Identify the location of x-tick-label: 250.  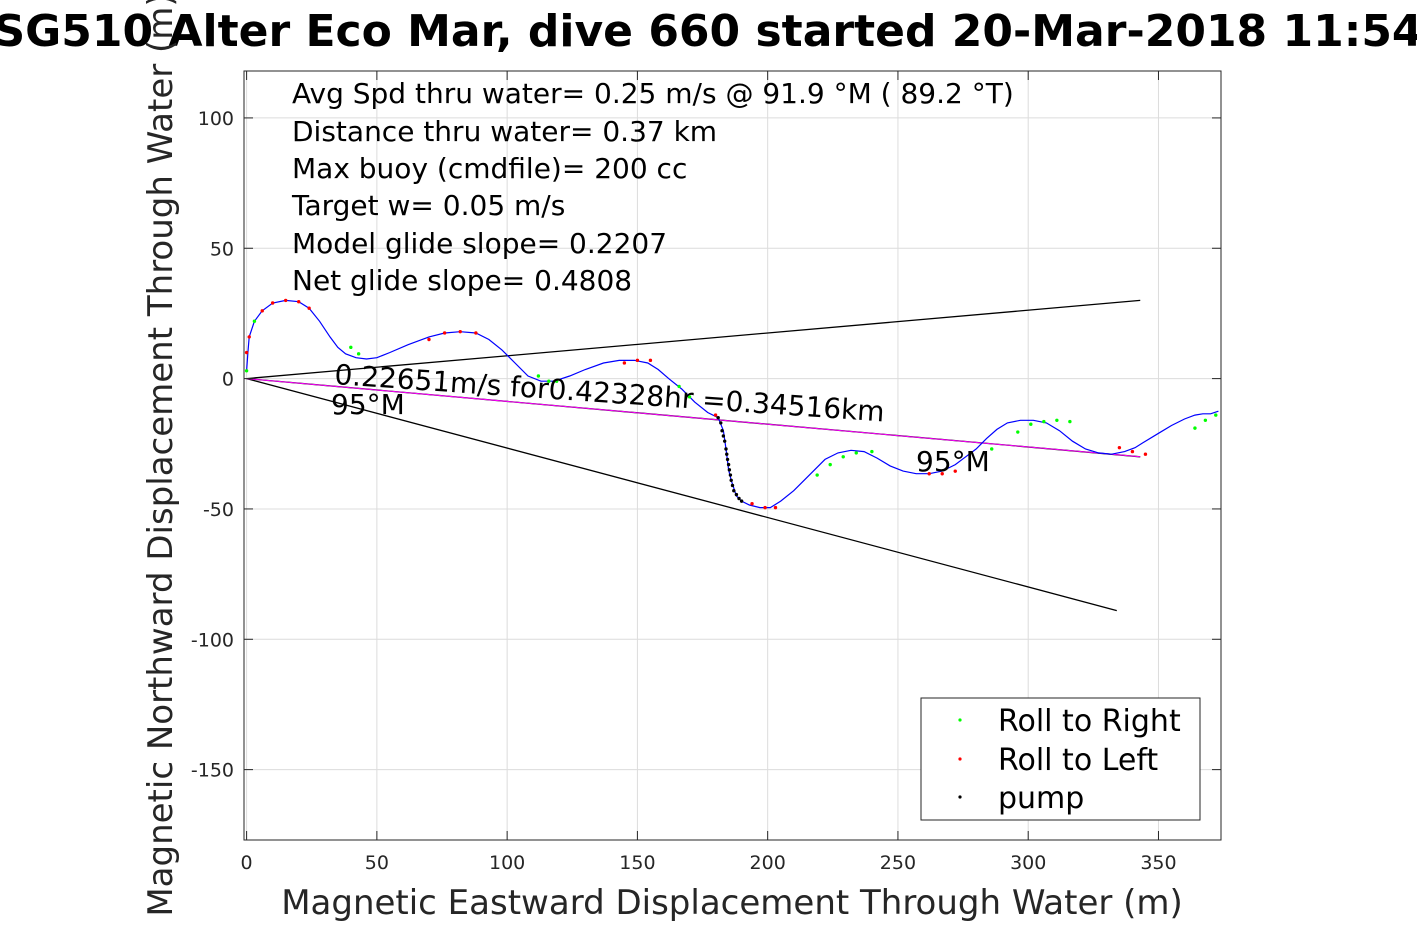
(898, 863).